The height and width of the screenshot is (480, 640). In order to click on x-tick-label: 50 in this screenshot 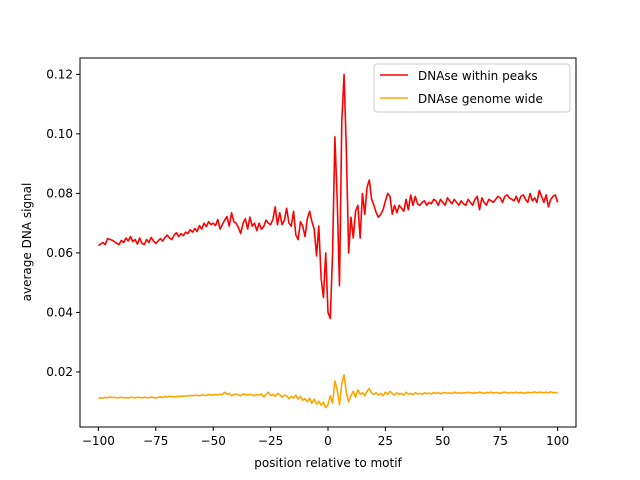, I will do `click(442, 441)`.